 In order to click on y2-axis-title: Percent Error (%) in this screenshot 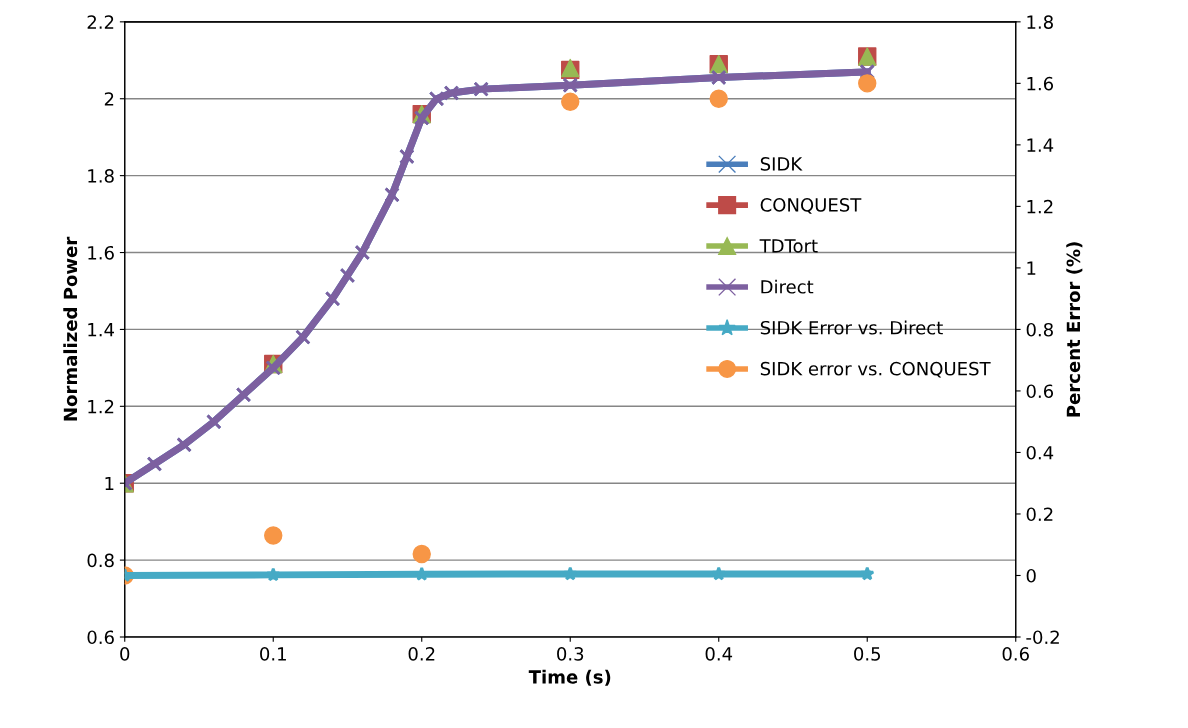, I will do `click(1074, 329)`.